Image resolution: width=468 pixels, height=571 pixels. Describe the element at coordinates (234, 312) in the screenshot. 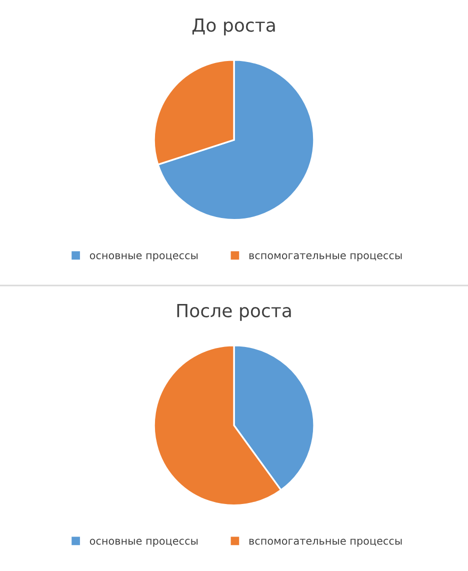

I see `chart-title: После роста` at that location.